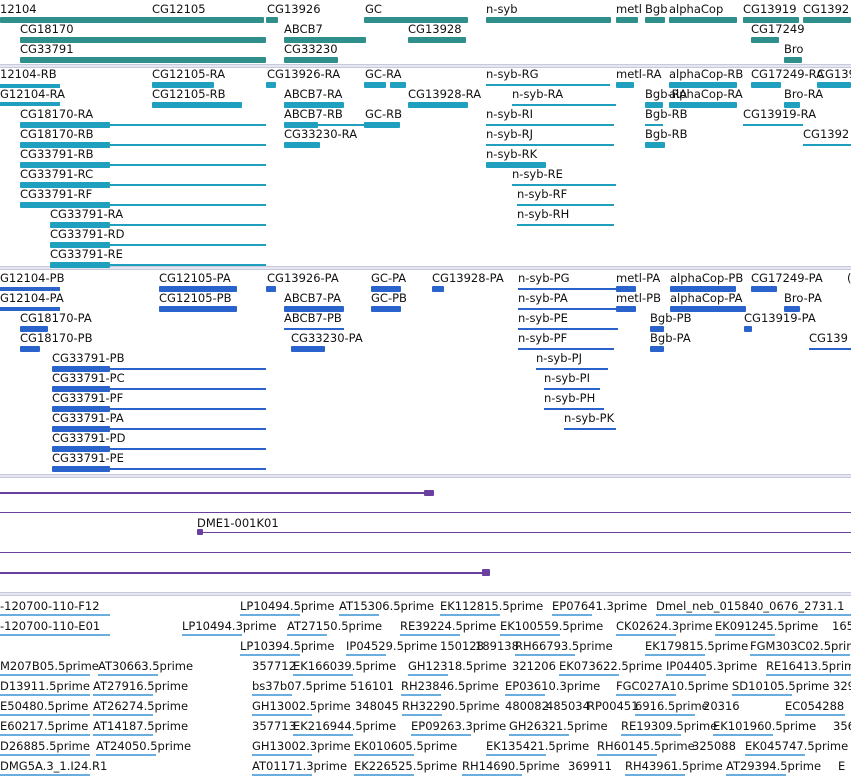 The image size is (851, 782). Describe the element at coordinates (383, 74) in the screenshot. I see `feature-label: GC-RA` at that location.